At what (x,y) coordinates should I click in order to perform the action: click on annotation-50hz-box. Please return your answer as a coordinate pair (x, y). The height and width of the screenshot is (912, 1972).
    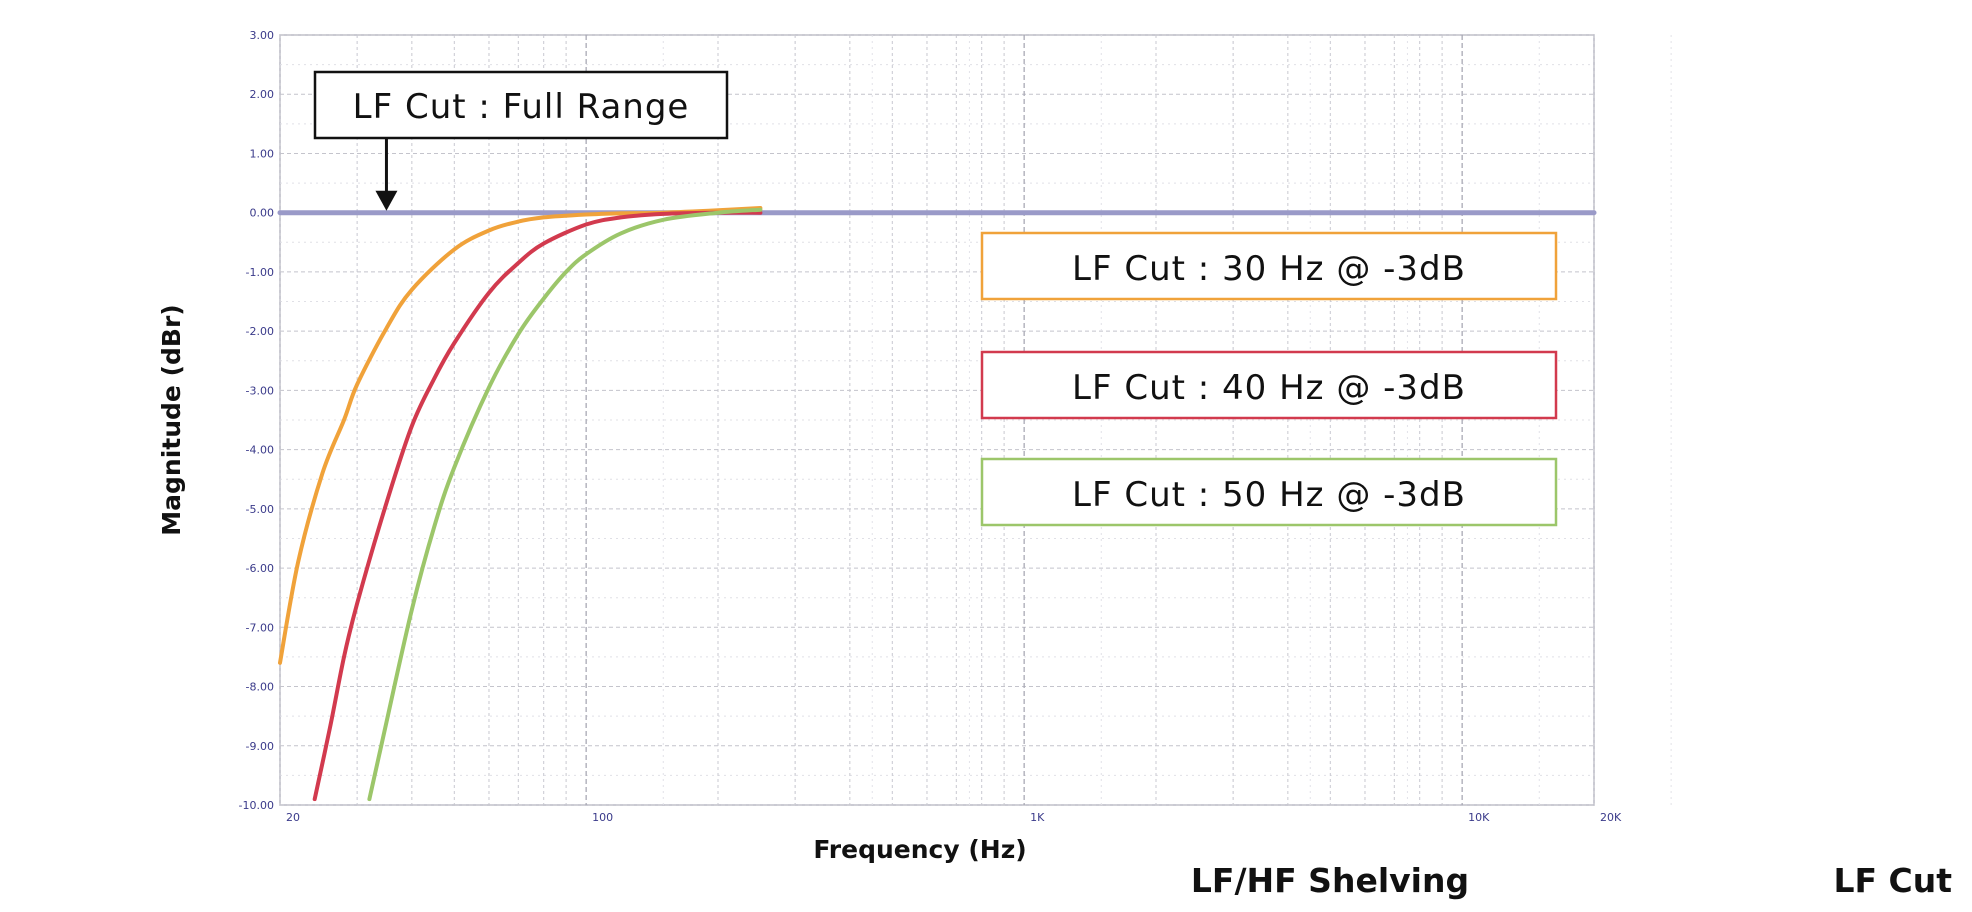
    Looking at the image, I should click on (1269, 492).